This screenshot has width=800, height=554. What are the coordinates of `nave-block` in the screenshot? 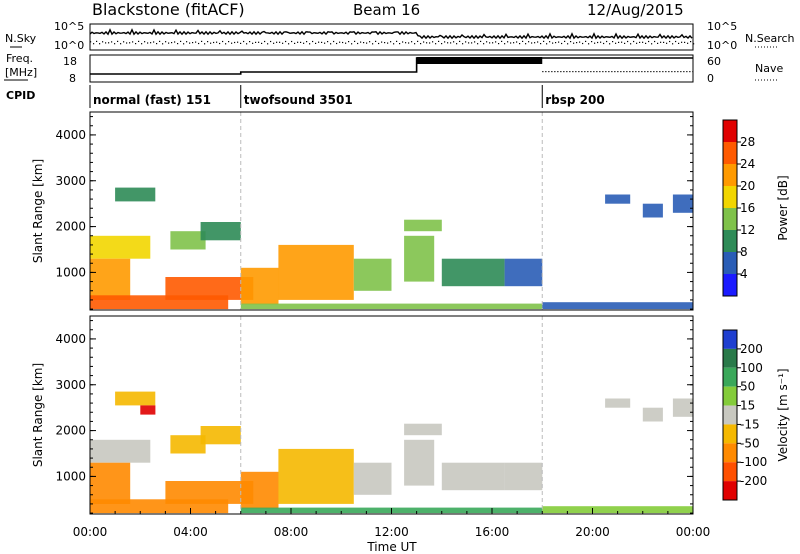 It's located at (479, 60).